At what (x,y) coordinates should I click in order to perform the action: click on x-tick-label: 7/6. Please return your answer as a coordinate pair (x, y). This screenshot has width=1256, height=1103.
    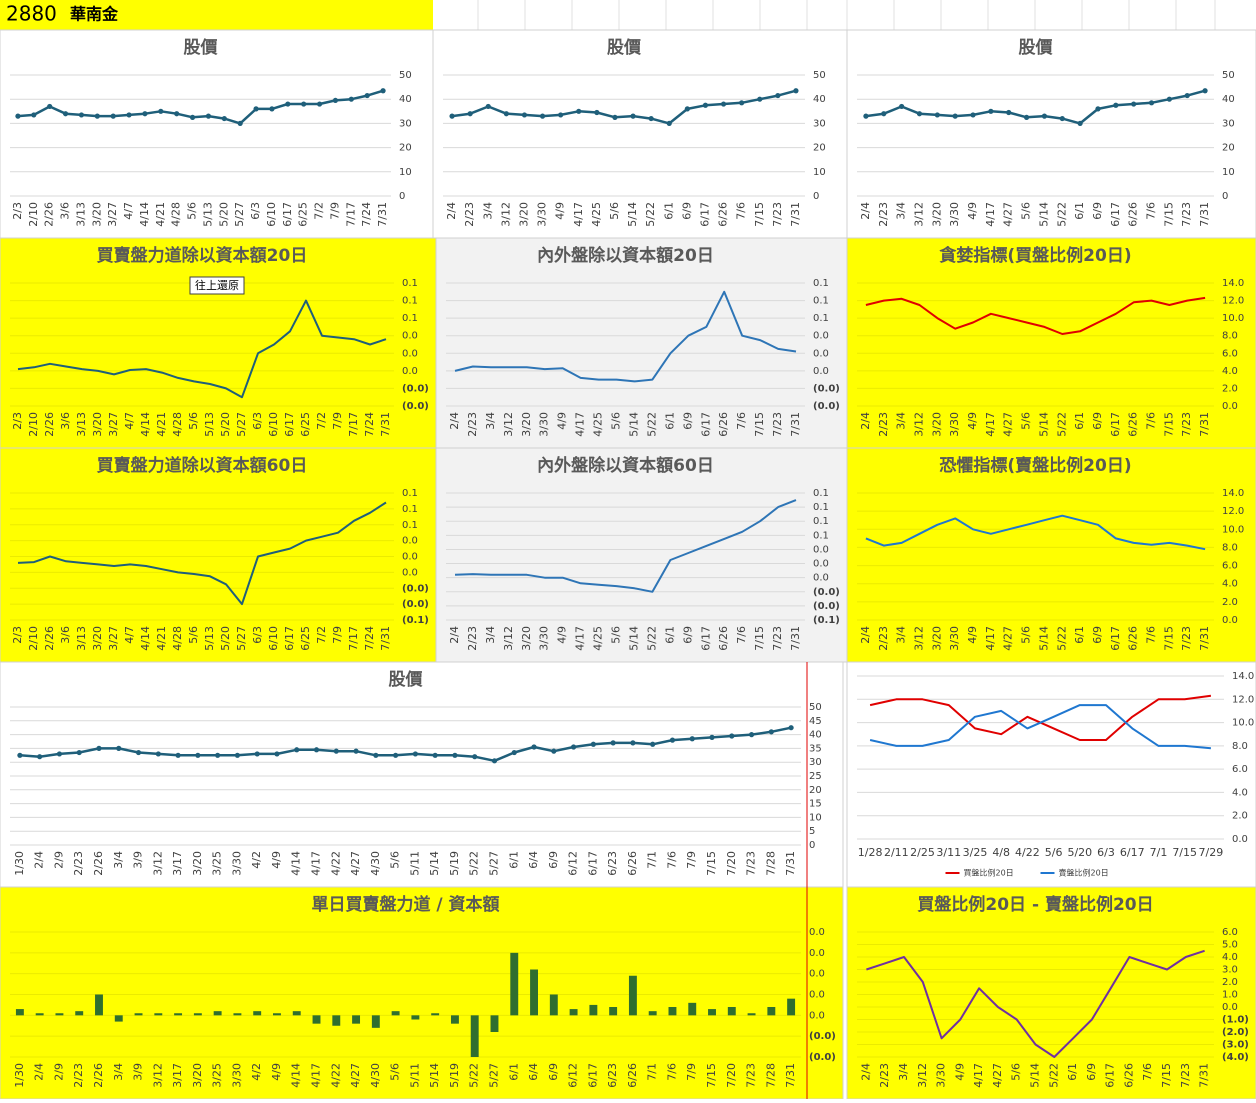
    Looking at the image, I should click on (1151, 421).